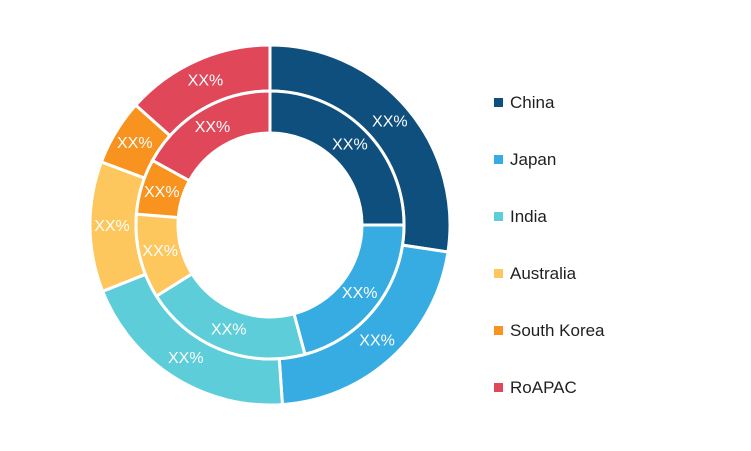 This screenshot has height=451, width=751. What do you see at coordinates (229, 330) in the screenshot?
I see `inner-ring-label-india: XX%` at bounding box center [229, 330].